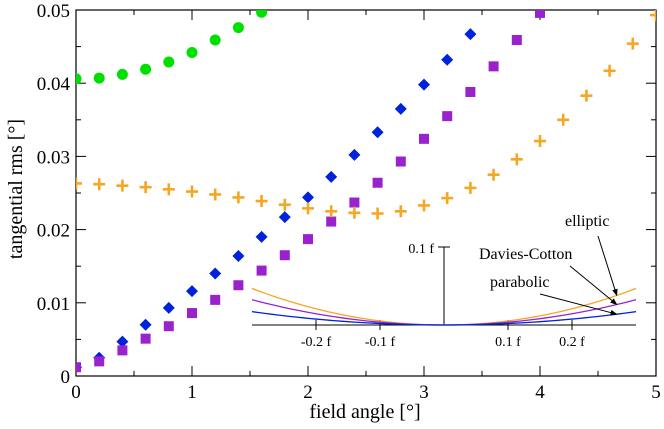 Image resolution: width=664 pixels, height=429 pixels. I want to click on x-tick-label: 5, so click(656, 392).